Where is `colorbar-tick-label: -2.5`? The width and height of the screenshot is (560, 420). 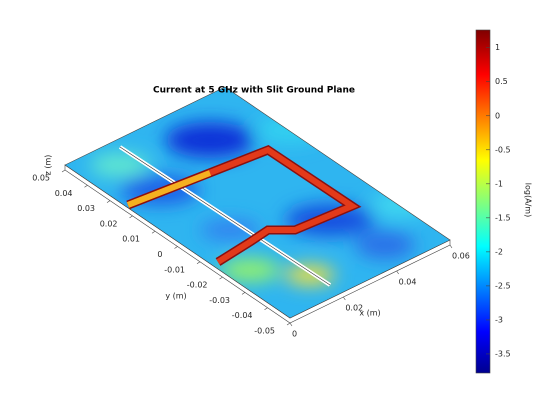 colorbar-tick-label: -2.5 is located at coordinates (503, 285).